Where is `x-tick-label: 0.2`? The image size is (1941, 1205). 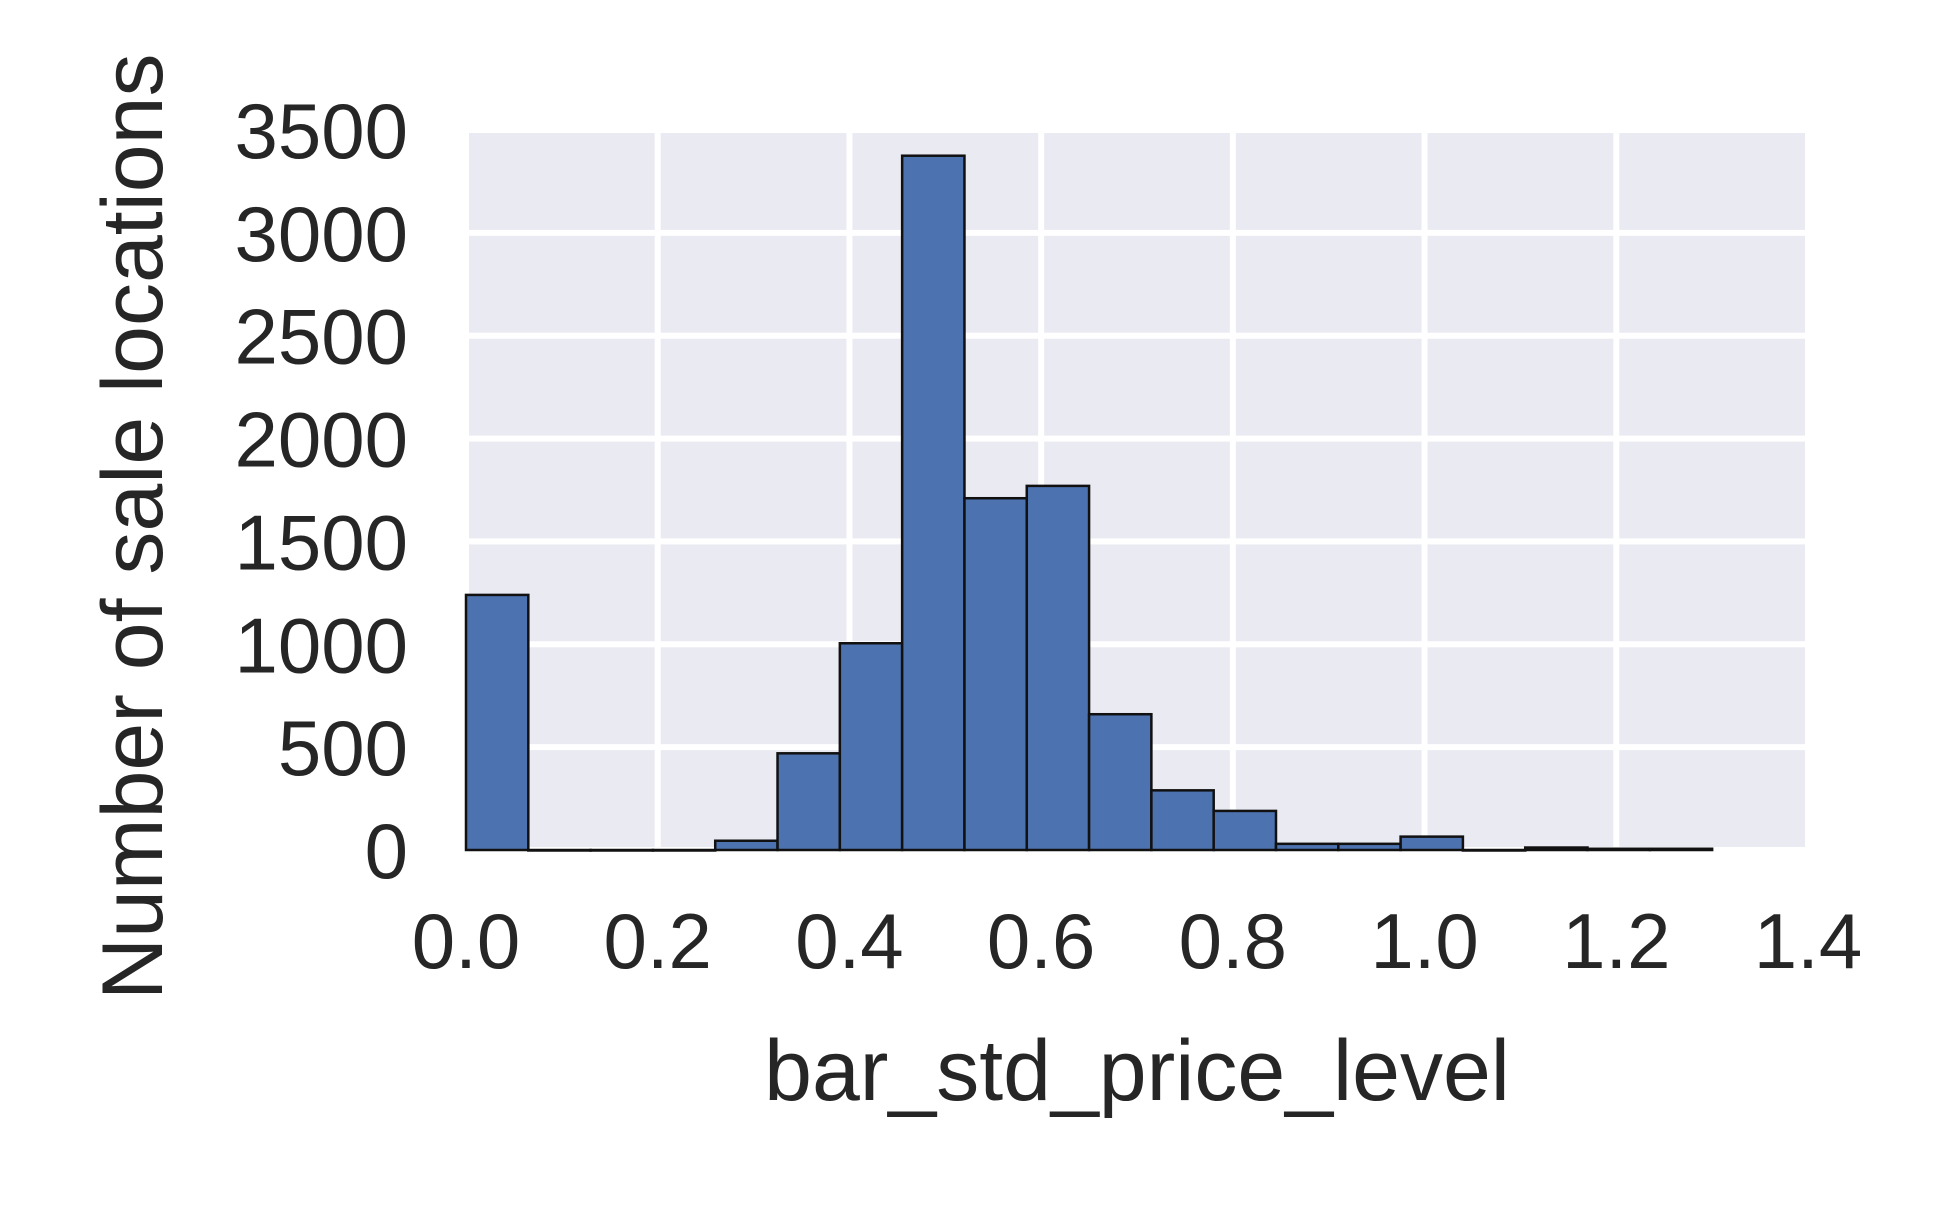 x-tick-label: 0.2 is located at coordinates (657, 941).